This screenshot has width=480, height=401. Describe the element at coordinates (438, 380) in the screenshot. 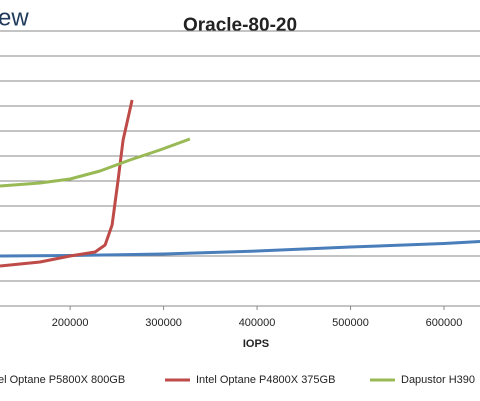

I see `legend-label: Dapustor H390` at that location.